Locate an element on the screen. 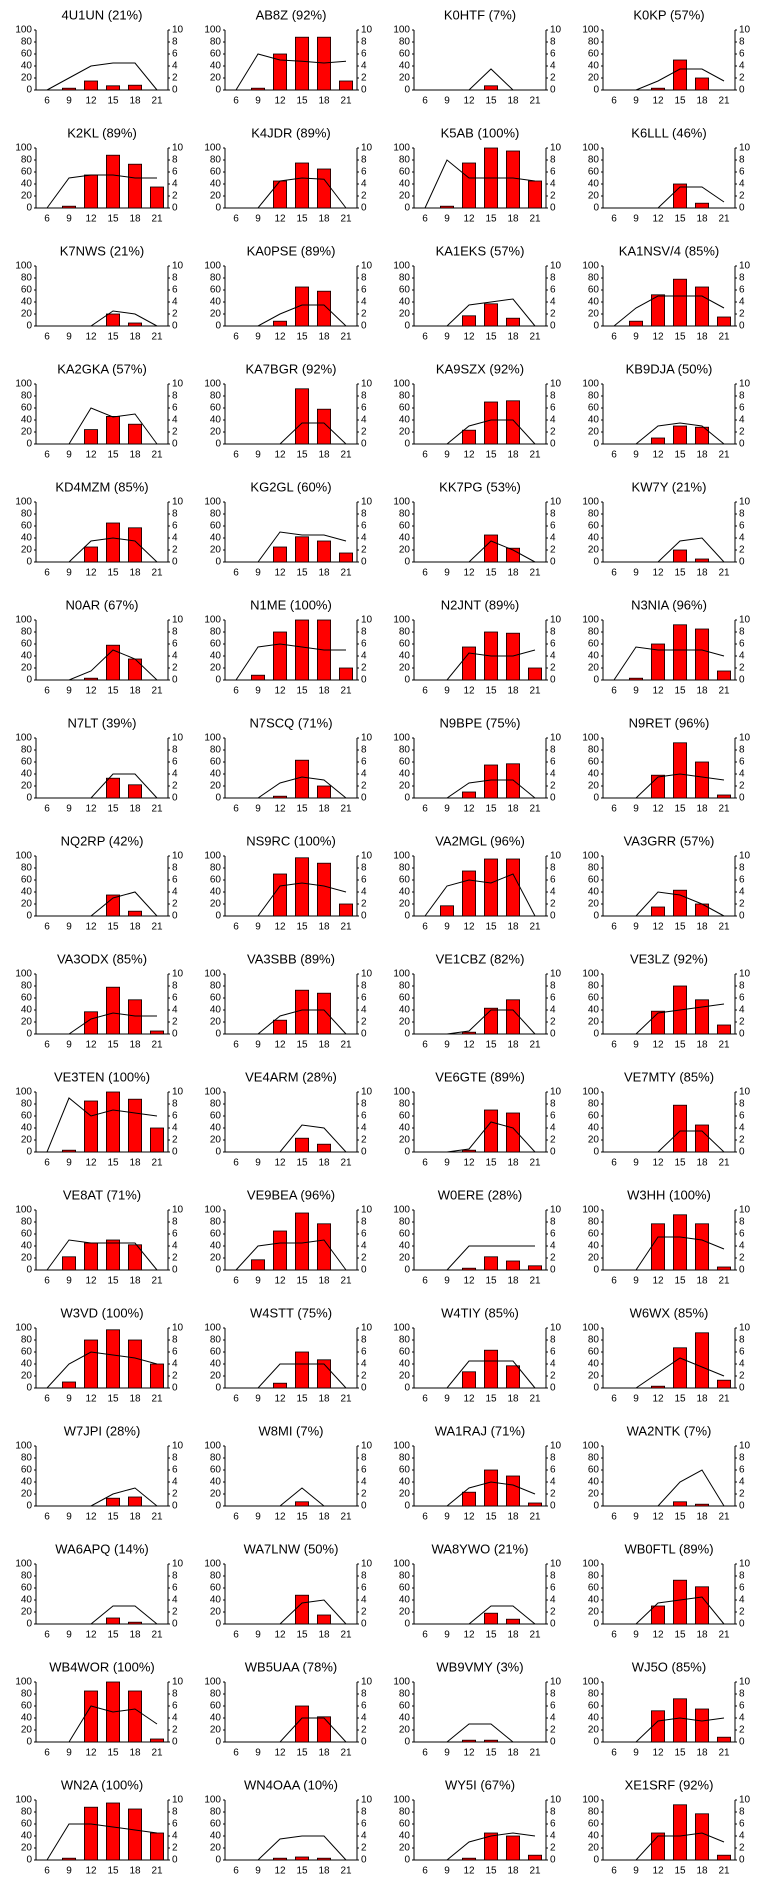 This screenshot has width=757, height=1889. chart-title: WA1RAJ (71%) is located at coordinates (480, 1430).